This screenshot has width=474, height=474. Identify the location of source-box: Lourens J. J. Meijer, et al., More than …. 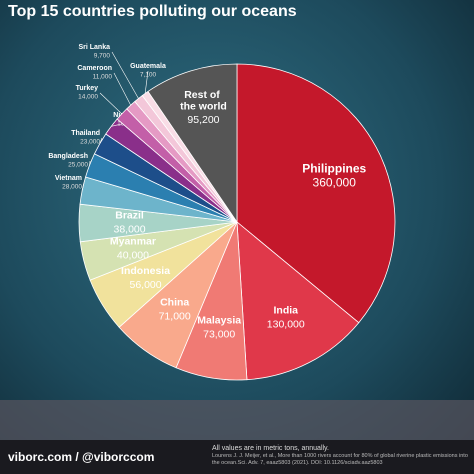
(340, 459).